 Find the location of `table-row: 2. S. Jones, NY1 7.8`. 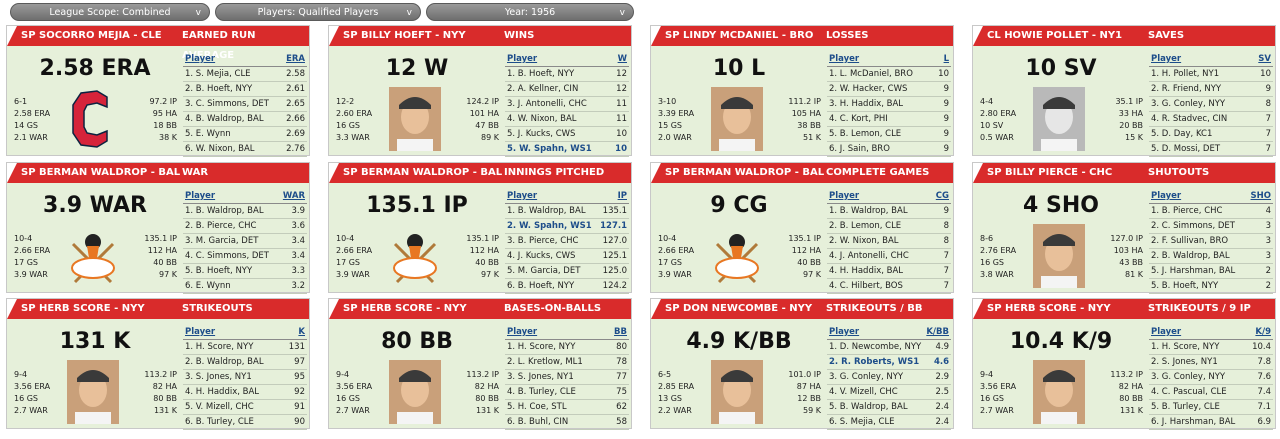

table-row: 2. S. Jones, NY1 7.8 is located at coordinates (1211, 362).